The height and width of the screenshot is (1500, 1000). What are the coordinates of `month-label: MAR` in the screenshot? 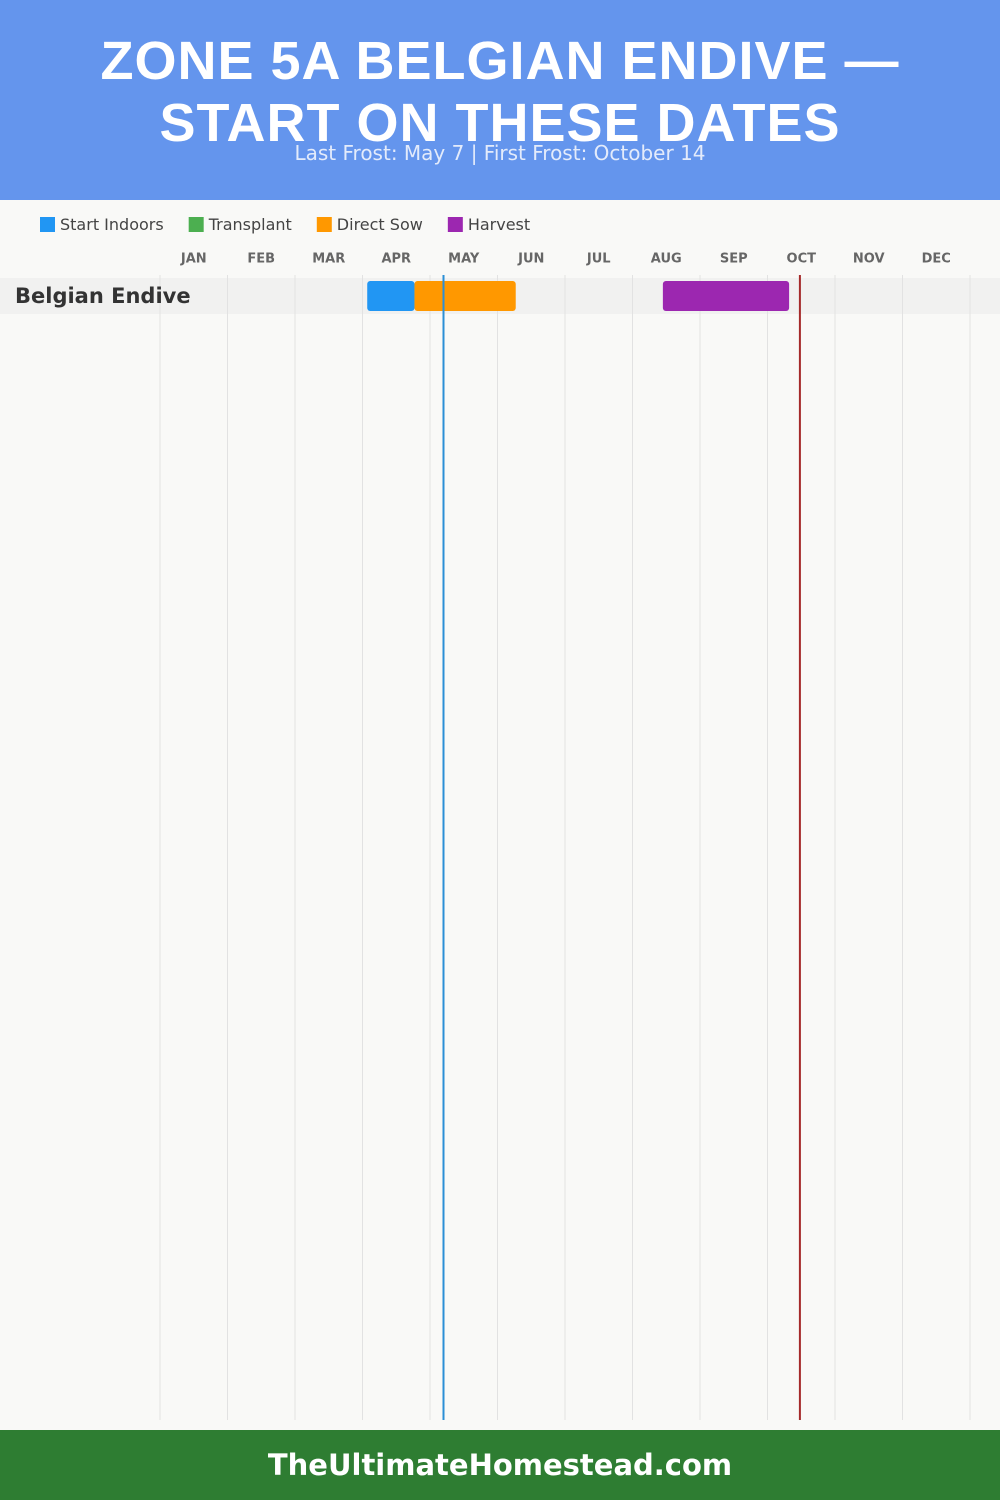 It's located at (328, 259).